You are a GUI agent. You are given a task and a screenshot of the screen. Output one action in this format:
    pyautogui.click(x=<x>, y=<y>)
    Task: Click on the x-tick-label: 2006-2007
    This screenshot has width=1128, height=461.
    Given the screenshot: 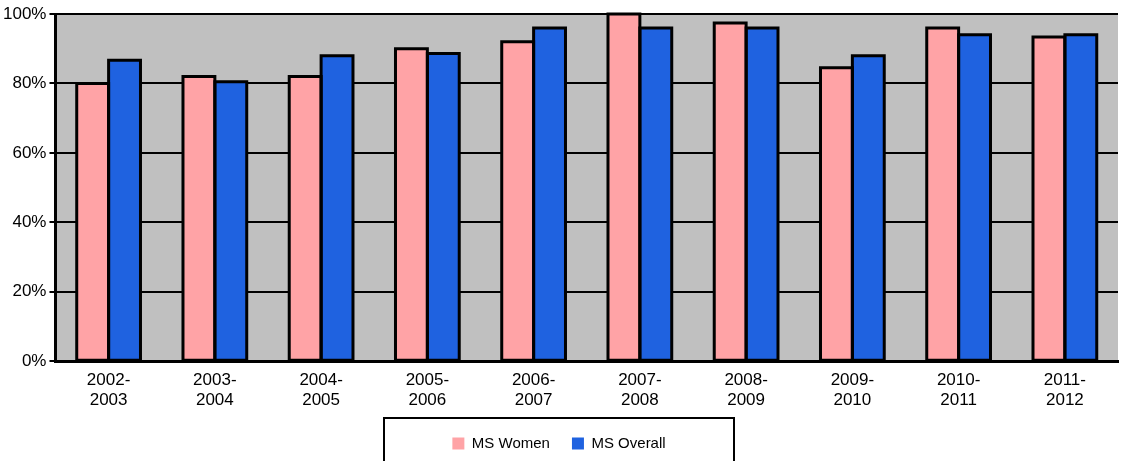 What is the action you would take?
    pyautogui.click(x=533, y=390)
    